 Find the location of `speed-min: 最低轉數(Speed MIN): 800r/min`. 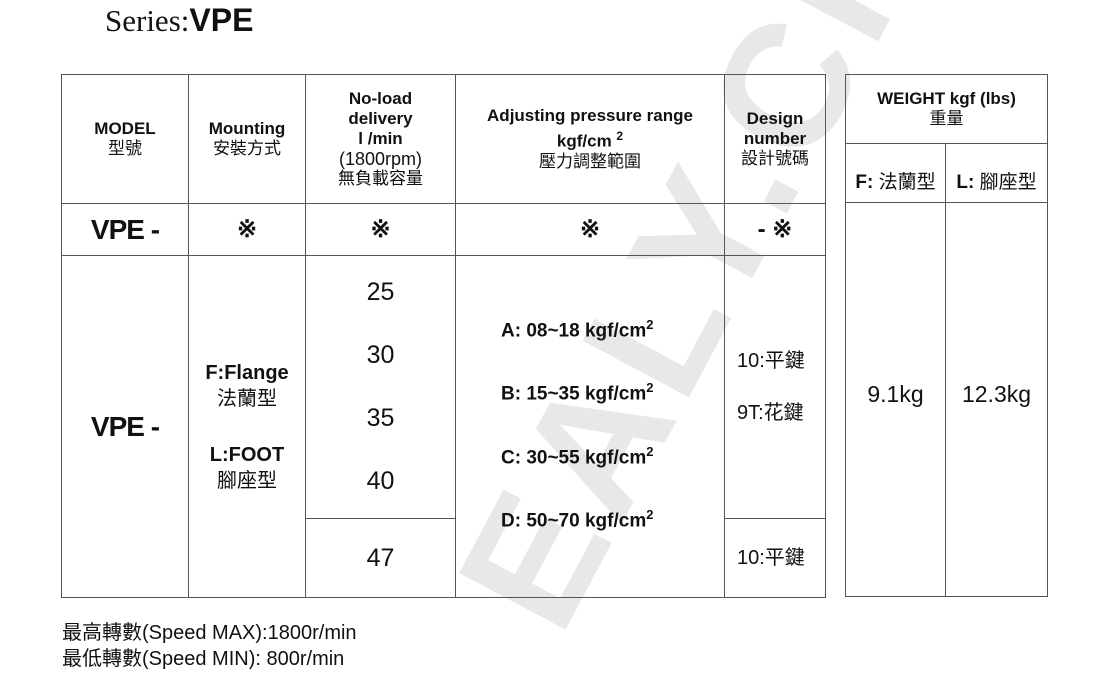

speed-min: 最低轉數(Speed MIN): 800r/min is located at coordinates (203, 659).